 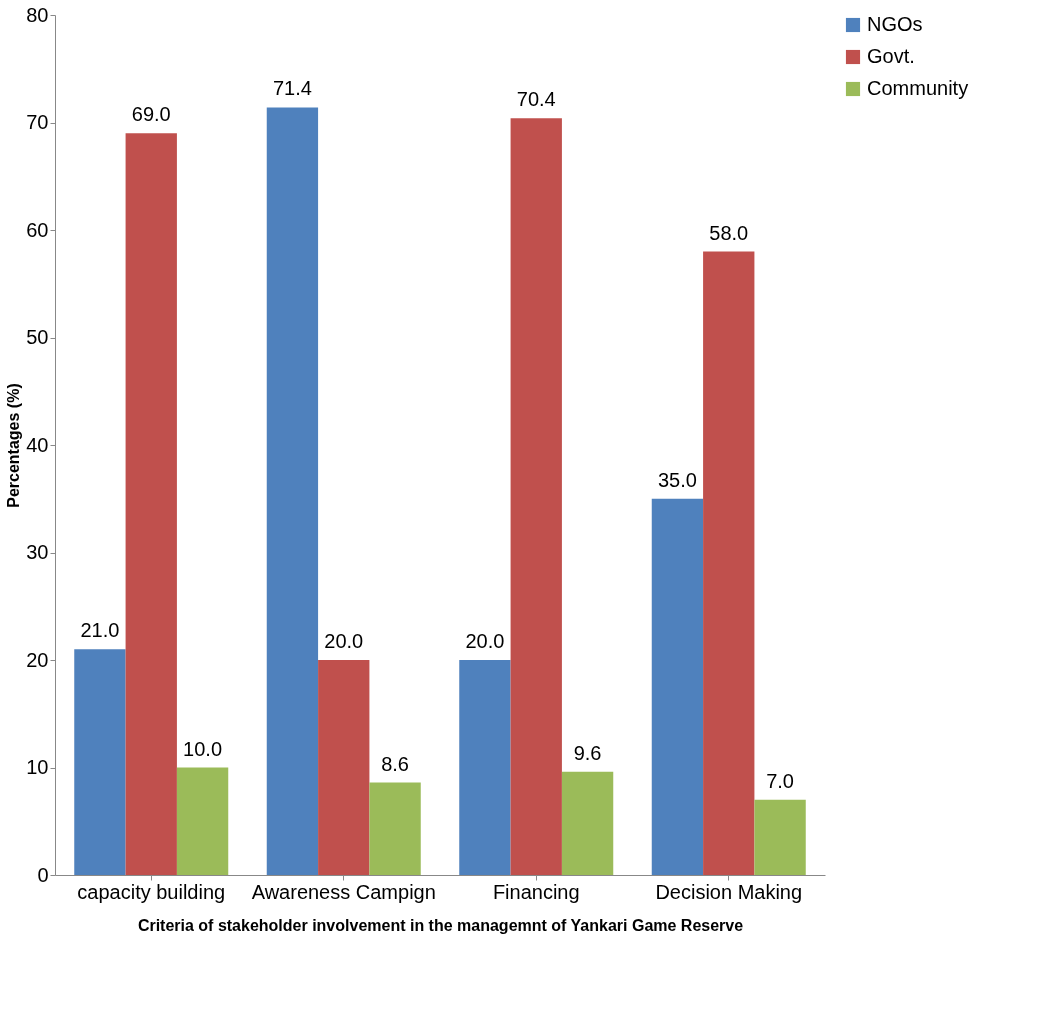 I want to click on y-tick-label: 40, so click(x=37, y=444).